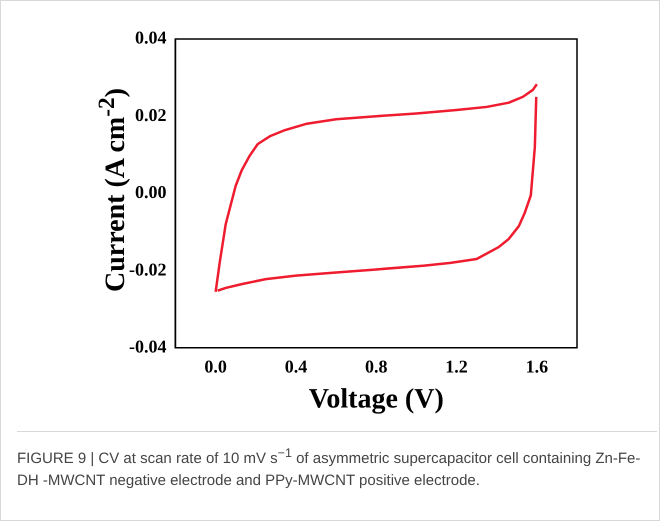 This screenshot has height=523, width=662. What do you see at coordinates (537, 366) in the screenshot?
I see `x-tick-label: 1.6` at bounding box center [537, 366].